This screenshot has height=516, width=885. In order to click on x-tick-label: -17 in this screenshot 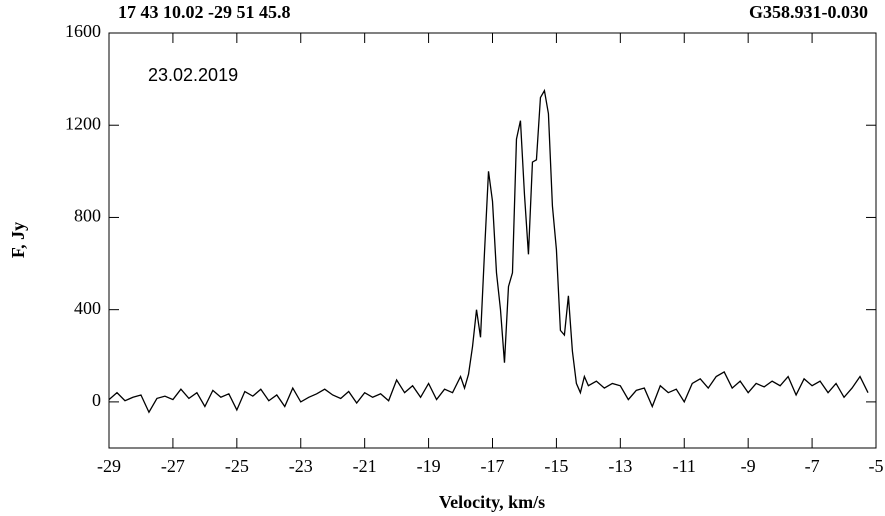, I will do `click(493, 466)`.